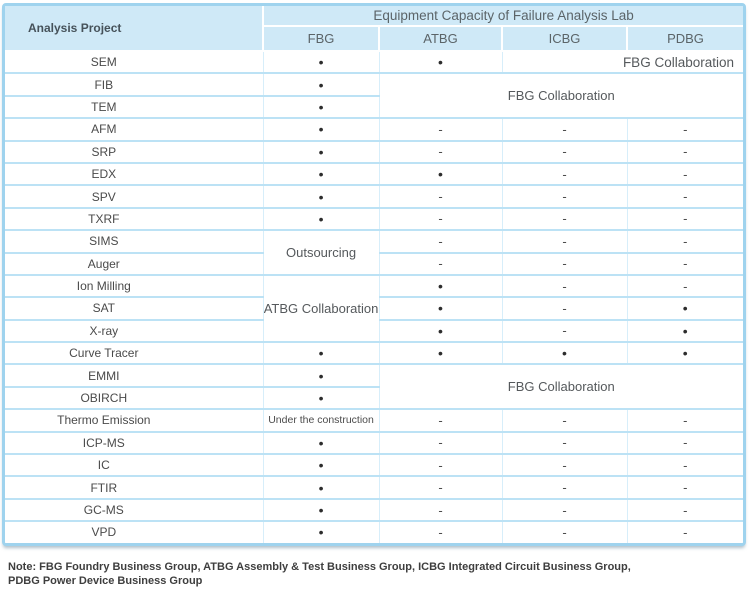  What do you see at coordinates (684, 330) in the screenshot?
I see `cell-pdbg: •` at bounding box center [684, 330].